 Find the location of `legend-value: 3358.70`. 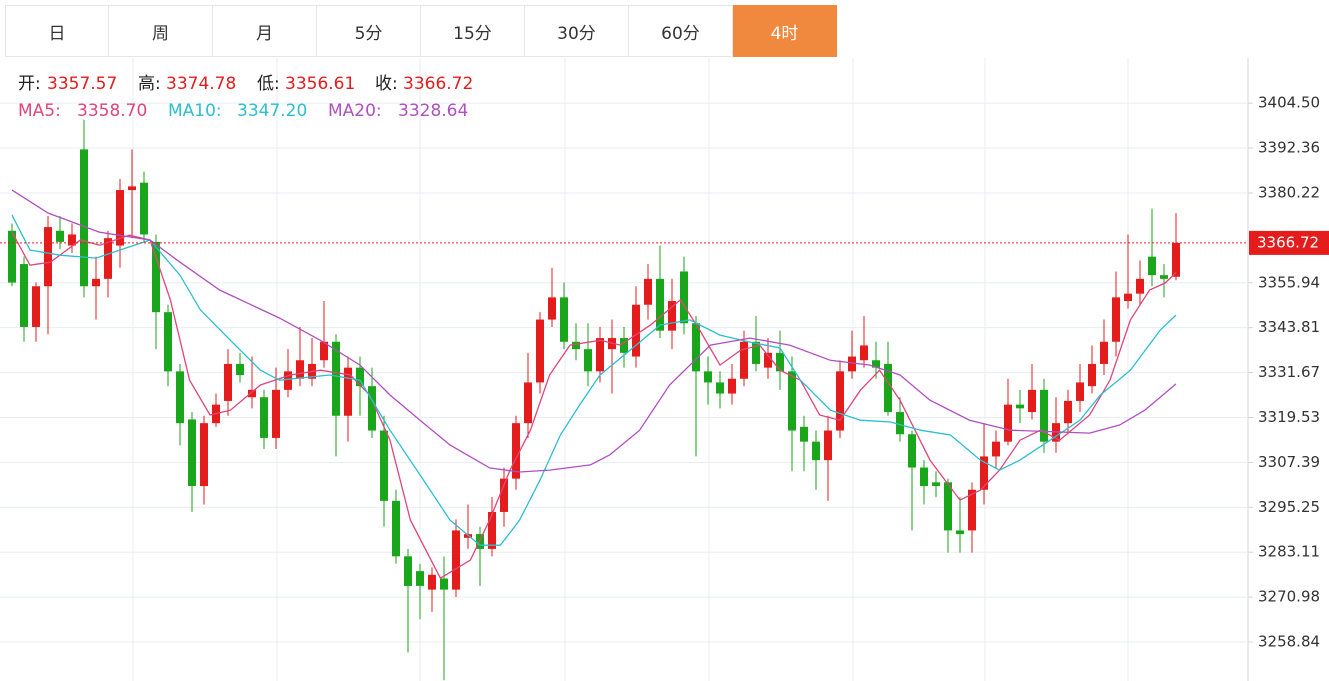

legend-value: 3358.70 is located at coordinates (112, 111).